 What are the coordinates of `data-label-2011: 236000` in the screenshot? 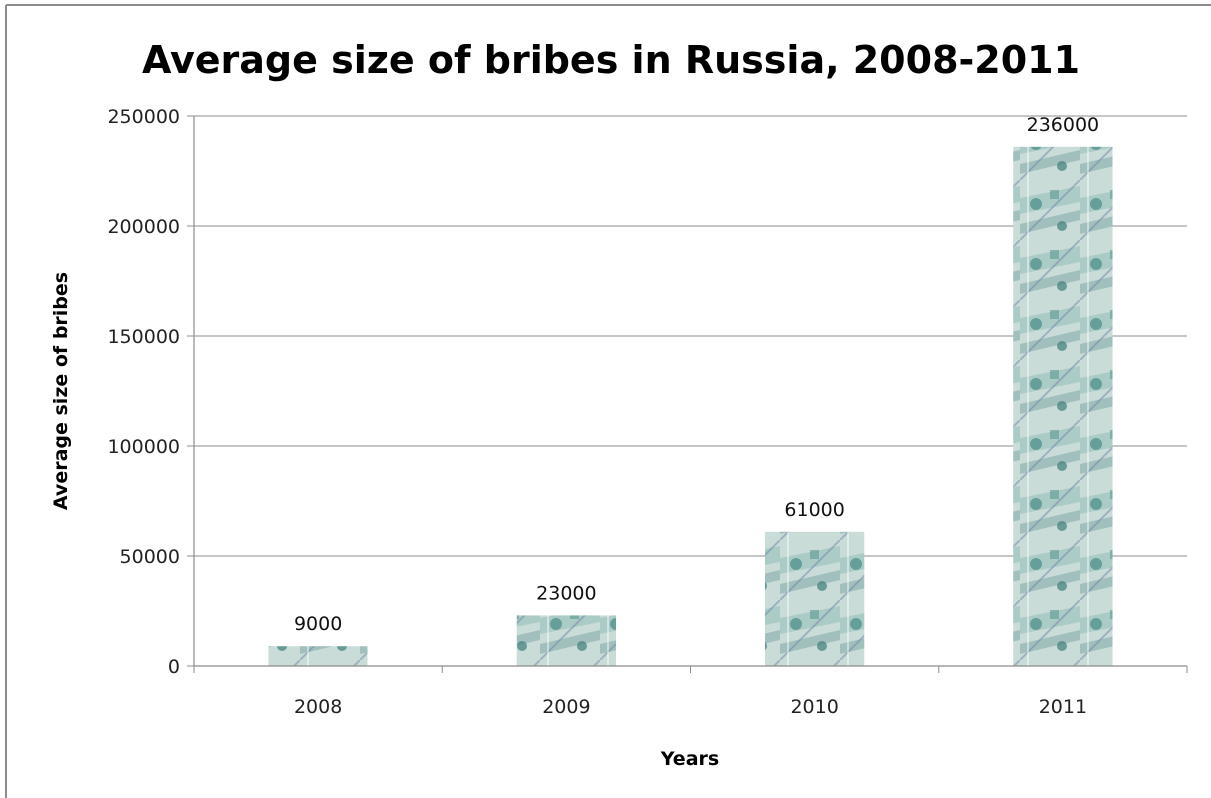 It's located at (1063, 125).